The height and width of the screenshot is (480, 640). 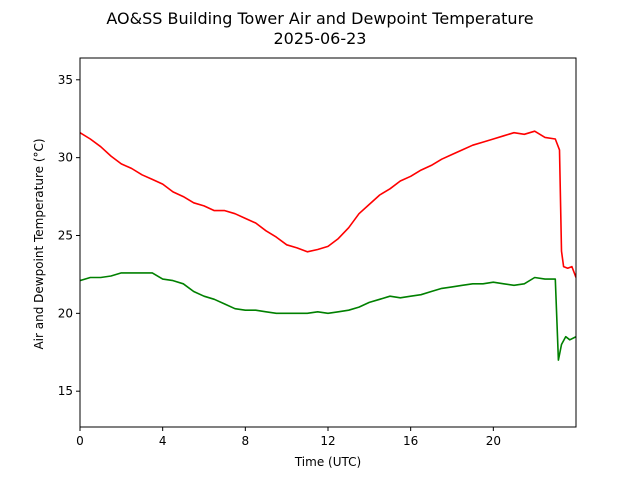 What do you see at coordinates (65, 391) in the screenshot?
I see `y-tick-label-15: 15` at bounding box center [65, 391].